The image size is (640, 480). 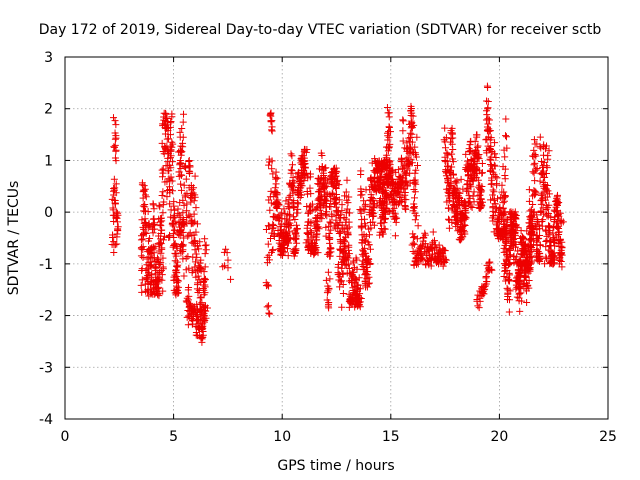 I want to click on y-tick-label: 1, so click(x=48, y=161).